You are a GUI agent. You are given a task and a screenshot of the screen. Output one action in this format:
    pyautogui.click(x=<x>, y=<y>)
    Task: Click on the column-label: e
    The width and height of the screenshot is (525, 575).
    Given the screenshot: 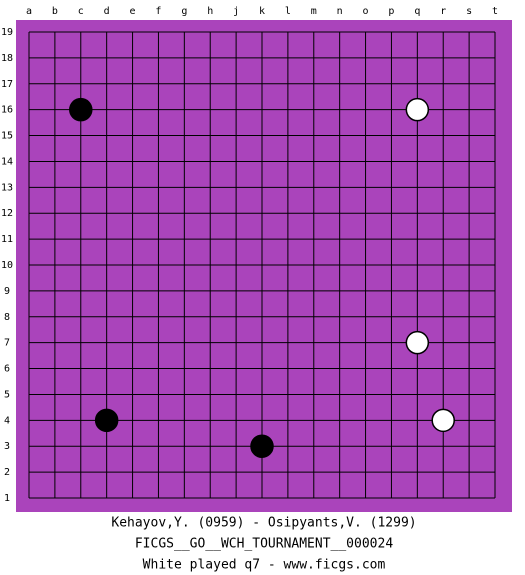 What is the action you would take?
    pyautogui.click(x=133, y=11)
    